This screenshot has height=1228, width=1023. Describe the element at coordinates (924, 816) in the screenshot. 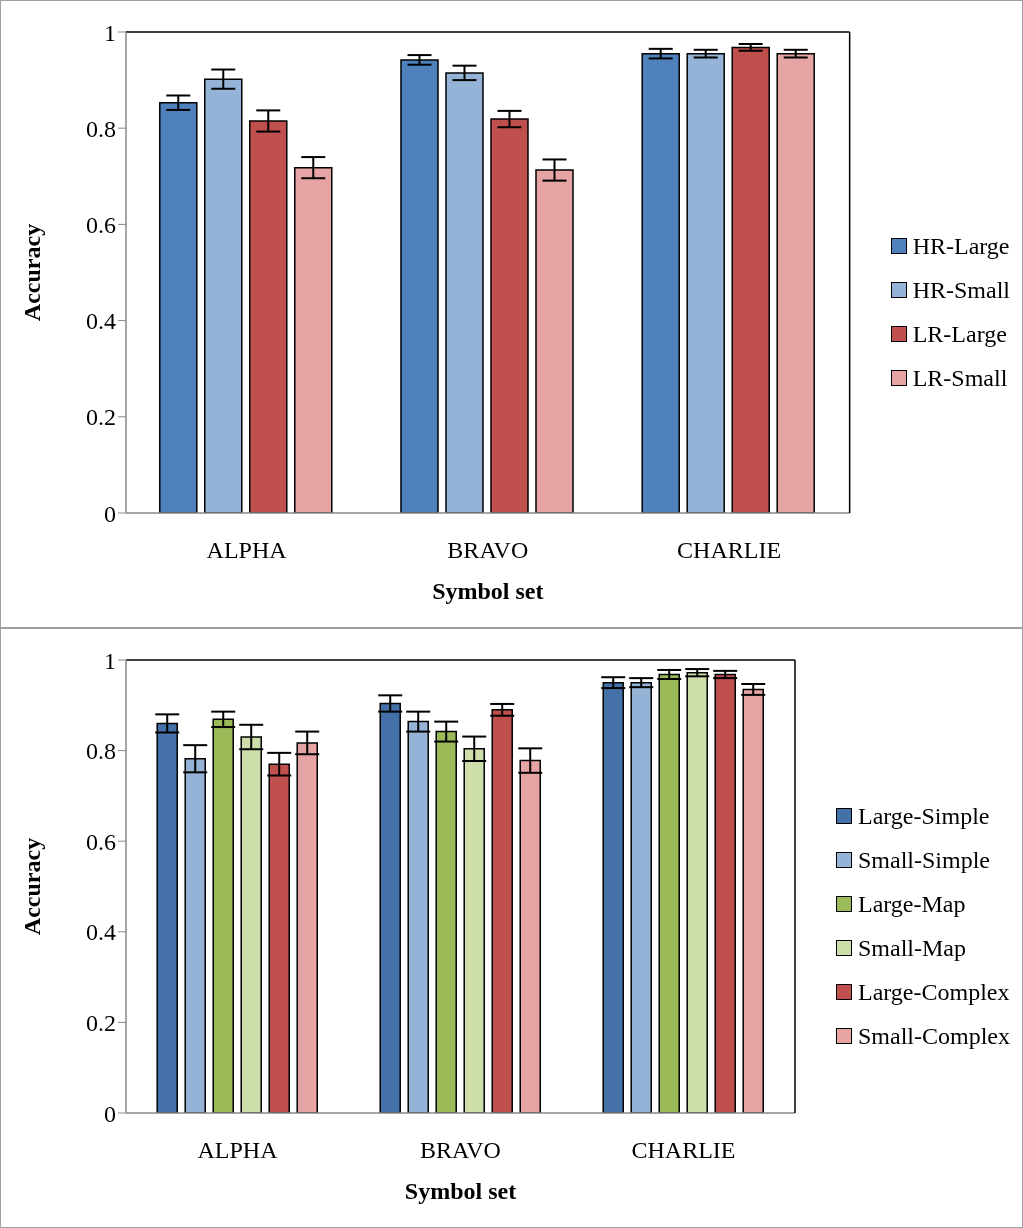

I see `legend-label: Large-Simple` at that location.